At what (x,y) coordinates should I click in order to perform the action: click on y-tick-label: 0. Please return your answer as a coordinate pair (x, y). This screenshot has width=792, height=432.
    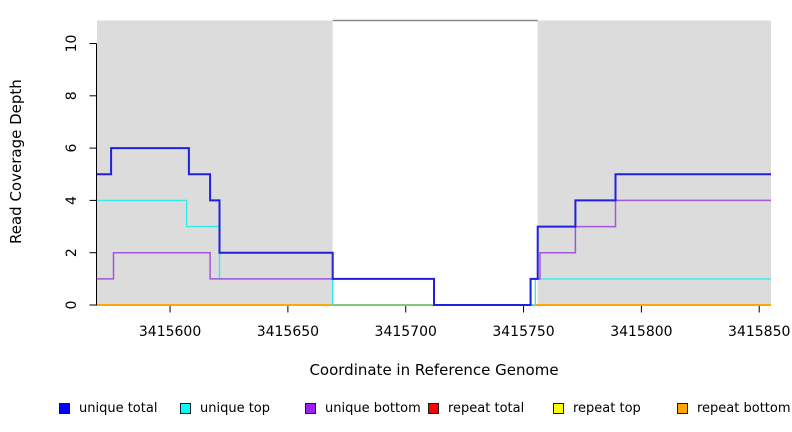
    Looking at the image, I should click on (72, 305).